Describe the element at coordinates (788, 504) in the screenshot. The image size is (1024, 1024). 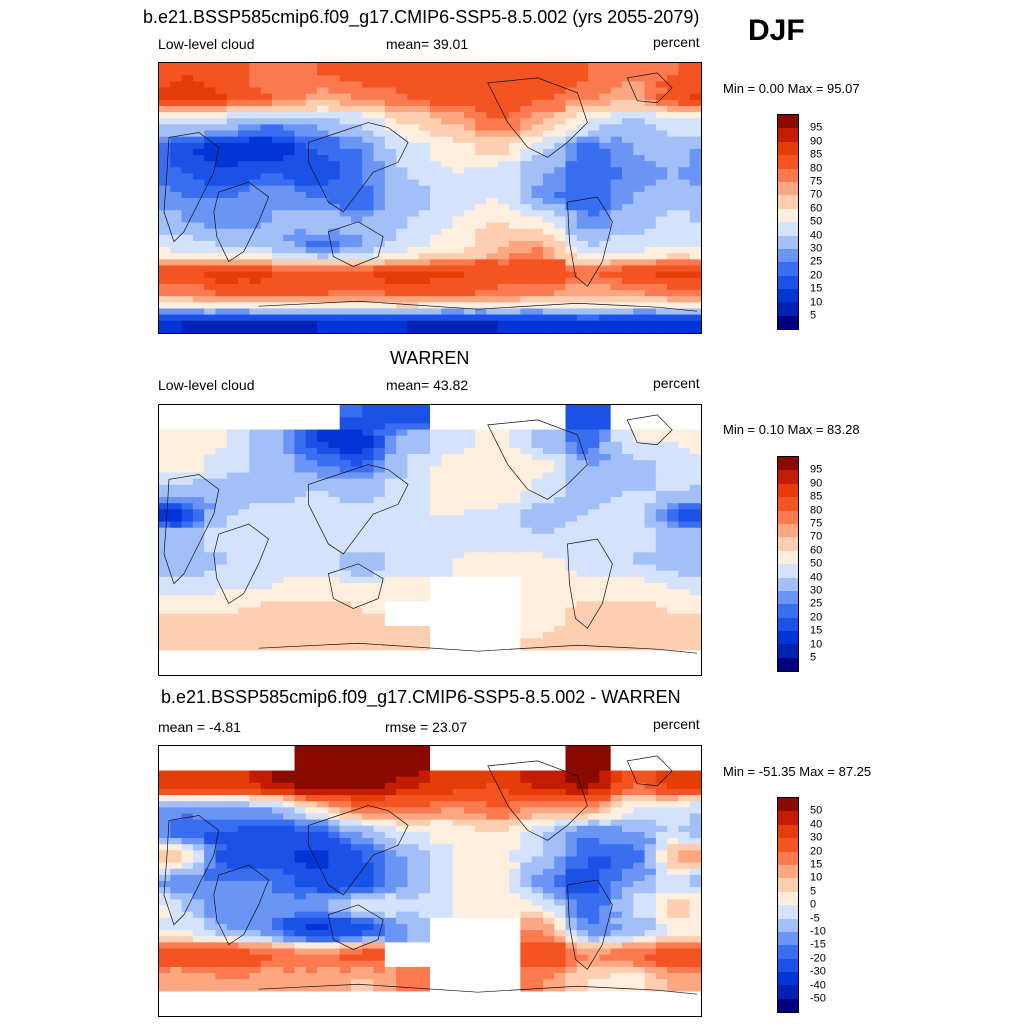
I see `colorbar-swatch` at that location.